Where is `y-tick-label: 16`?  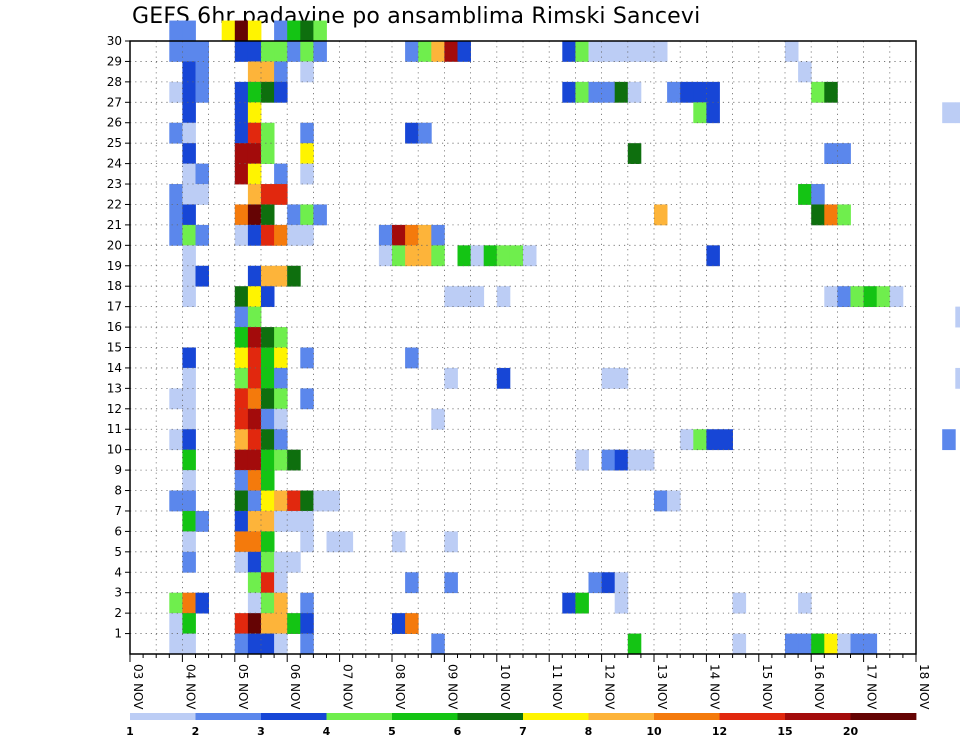 y-tick-label: 16 is located at coordinates (114, 327).